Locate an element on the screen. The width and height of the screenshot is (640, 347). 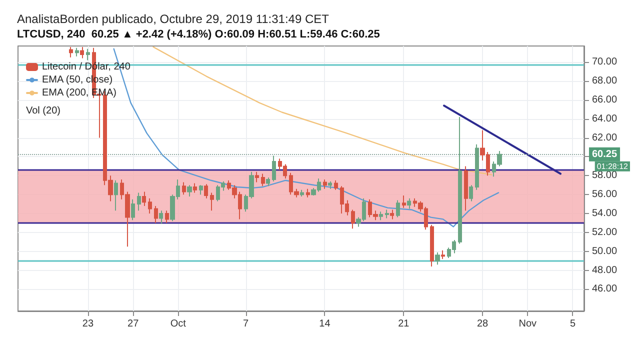
x-tick-label: Oct is located at coordinates (178, 324).